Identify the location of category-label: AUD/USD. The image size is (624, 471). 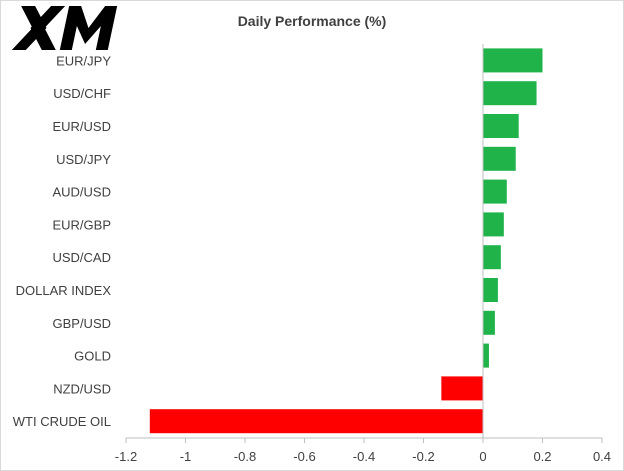
(81, 192).